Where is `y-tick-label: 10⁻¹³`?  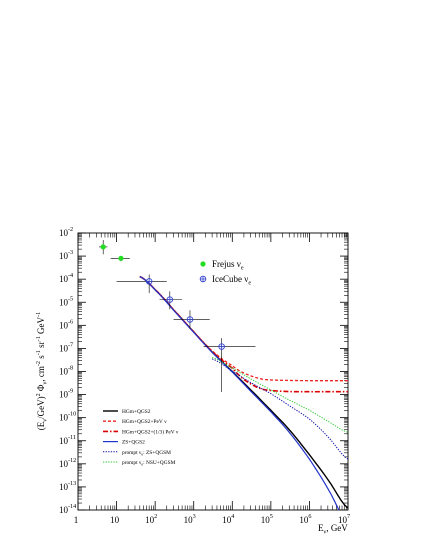 y-tick-label: 10⁻¹³ is located at coordinates (67, 486).